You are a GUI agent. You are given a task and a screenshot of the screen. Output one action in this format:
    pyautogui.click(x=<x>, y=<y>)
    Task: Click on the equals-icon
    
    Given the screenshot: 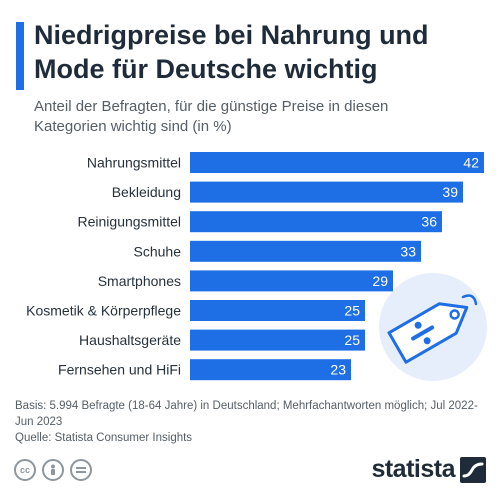 What is the action you would take?
    pyautogui.click(x=81, y=470)
    